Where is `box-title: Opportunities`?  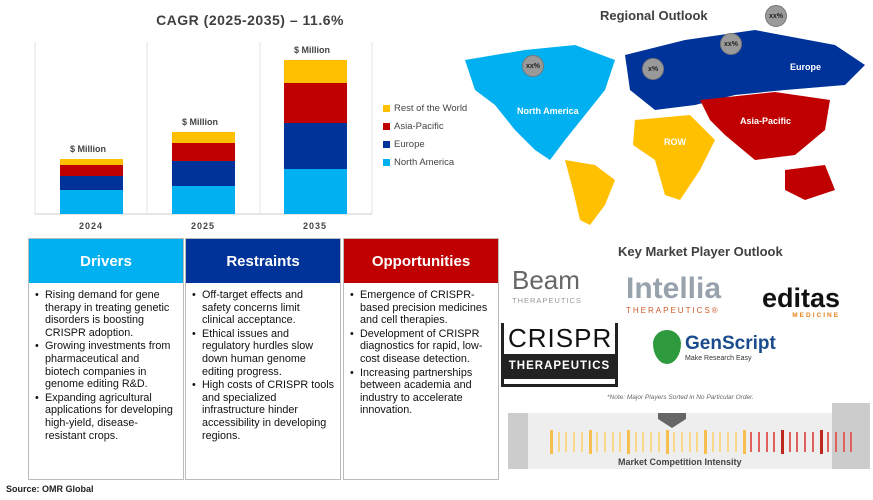 box-title: Opportunities is located at coordinates (421, 261).